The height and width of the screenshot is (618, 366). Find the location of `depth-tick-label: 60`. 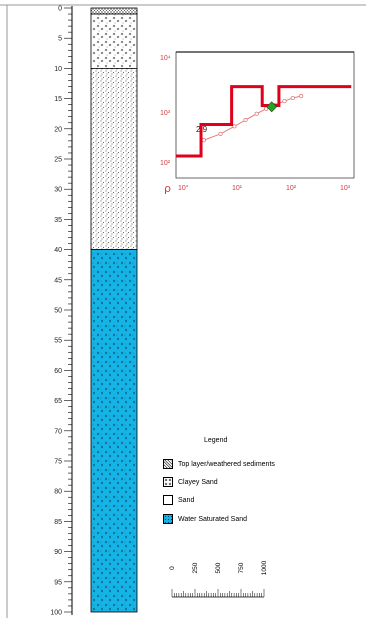

depth-tick-label: 60 is located at coordinates (58, 371).